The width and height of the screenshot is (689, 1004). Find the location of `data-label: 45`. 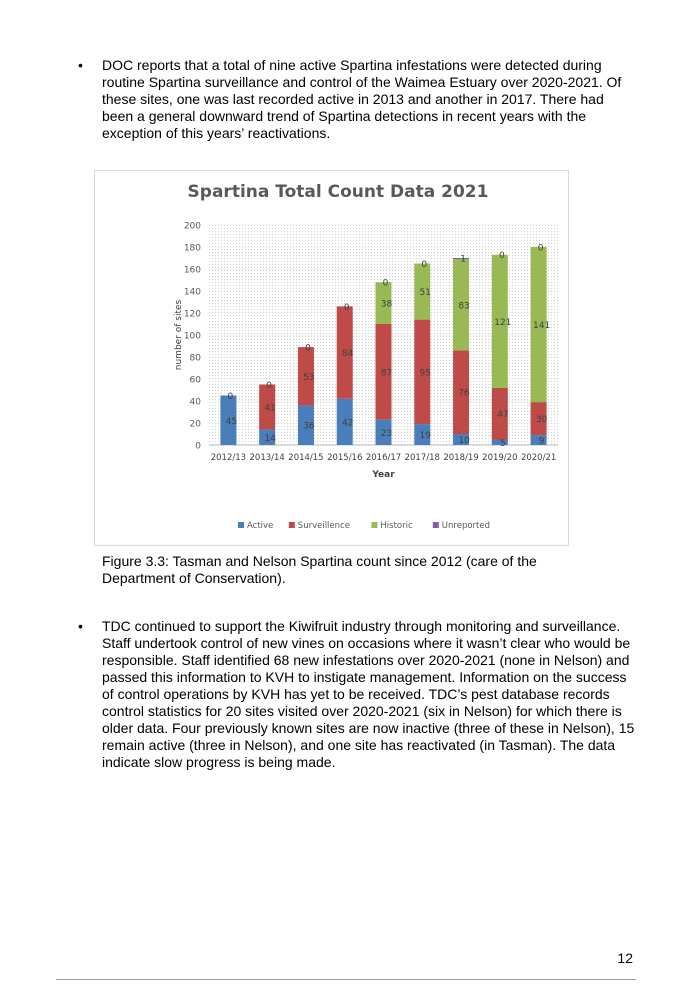

data-label: 45 is located at coordinates (231, 422).